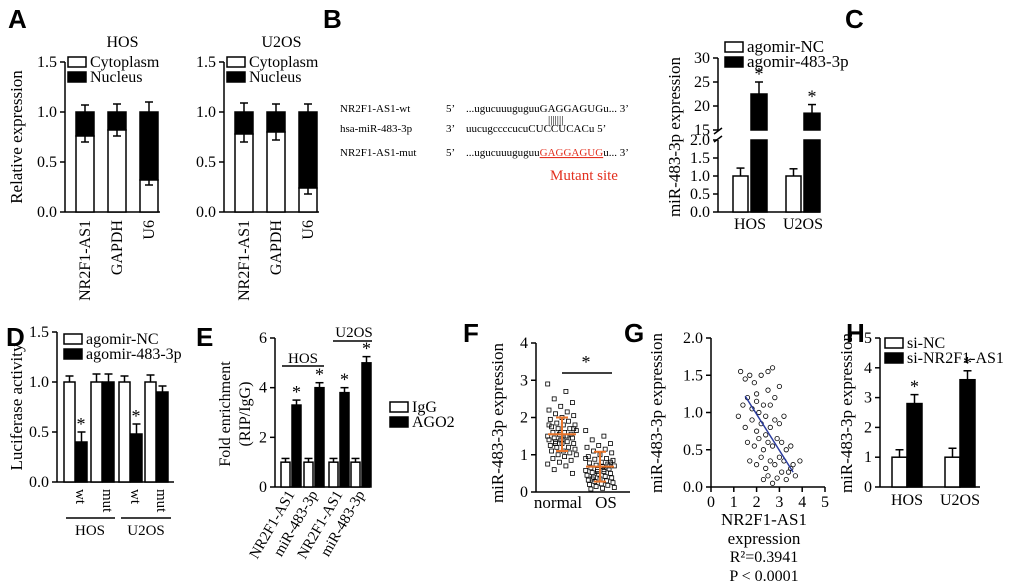  Describe the element at coordinates (378, 153) in the screenshot. I see `sequence-label: NR2F1-AS1-mut` at that location.